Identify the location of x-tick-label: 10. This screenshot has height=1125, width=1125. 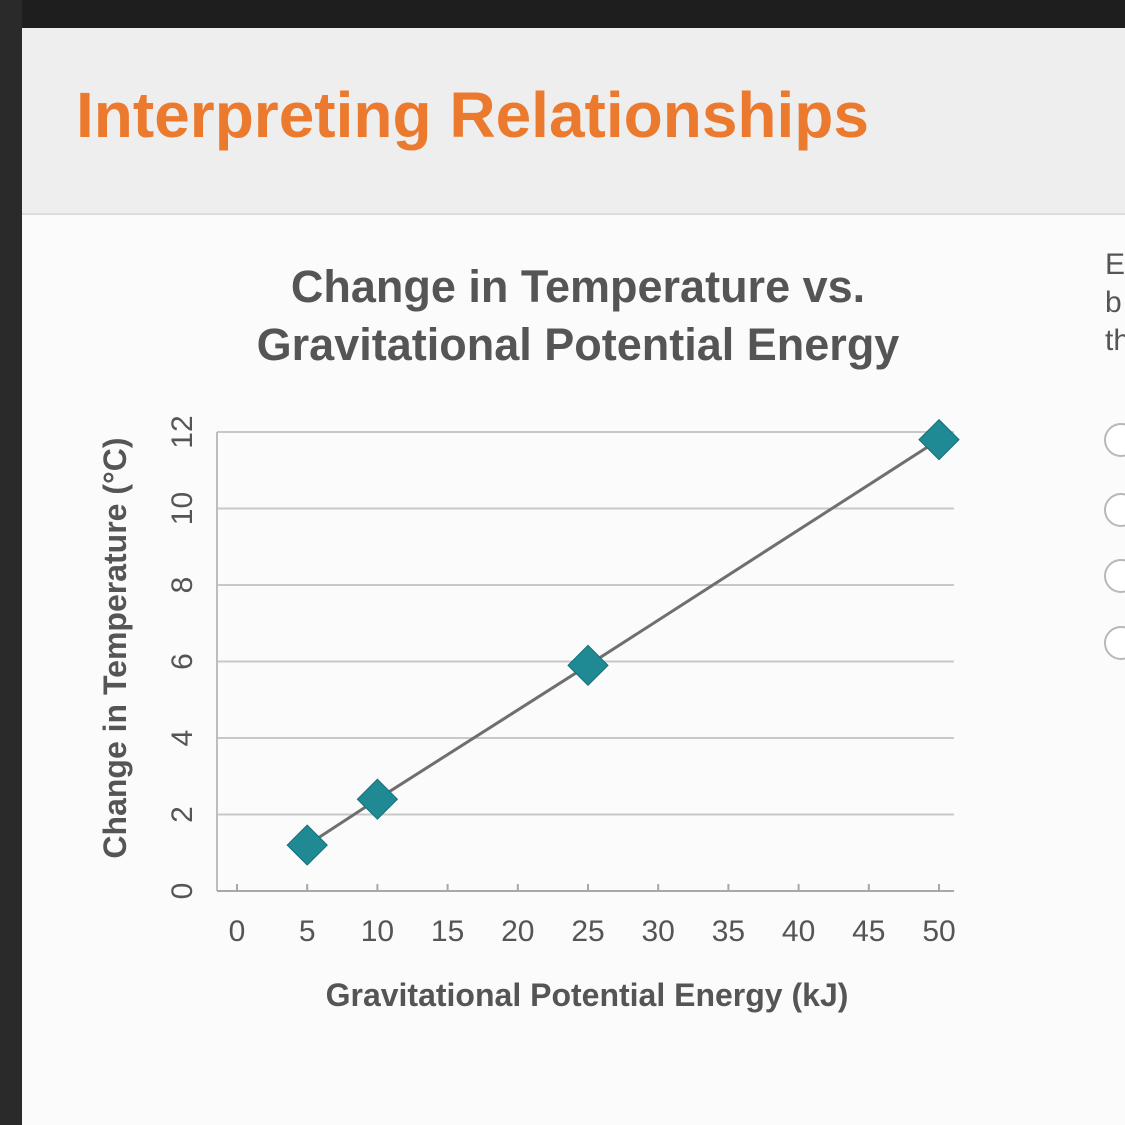
(377, 931).